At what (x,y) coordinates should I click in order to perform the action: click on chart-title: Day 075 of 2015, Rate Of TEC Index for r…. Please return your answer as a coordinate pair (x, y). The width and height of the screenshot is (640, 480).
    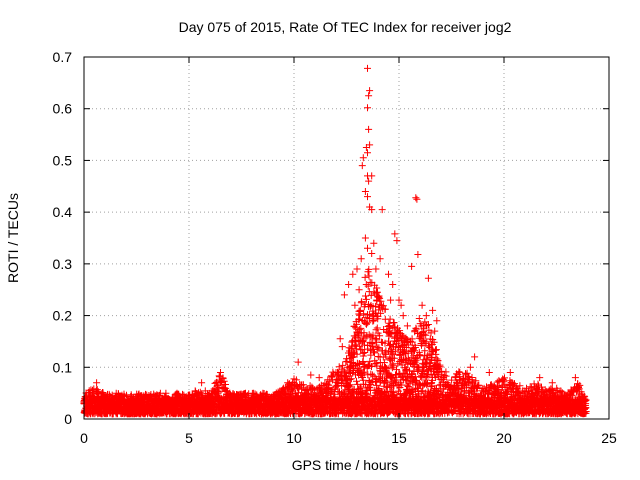
    Looking at the image, I should click on (345, 27).